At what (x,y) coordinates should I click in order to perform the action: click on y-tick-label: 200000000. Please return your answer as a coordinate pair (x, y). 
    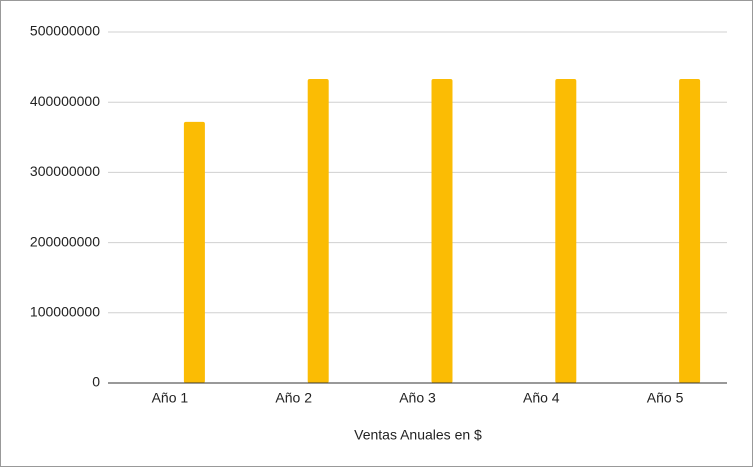
    Looking at the image, I should click on (65, 241).